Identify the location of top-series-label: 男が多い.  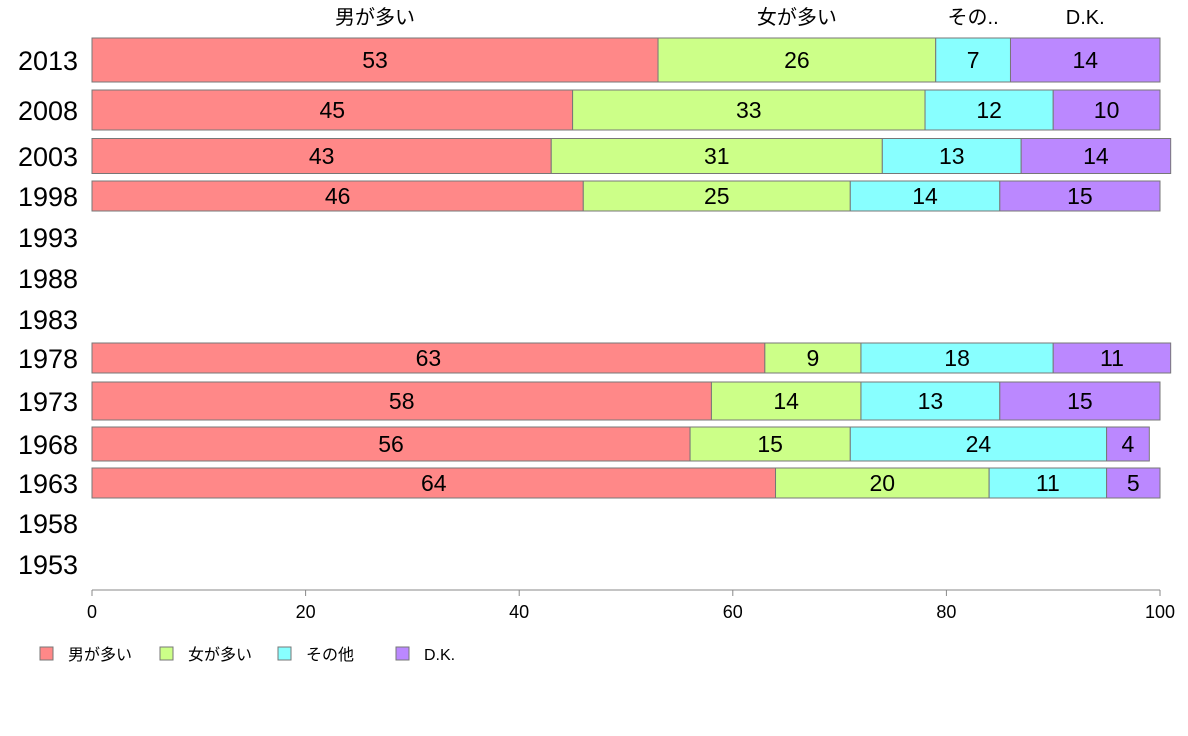
(375, 17).